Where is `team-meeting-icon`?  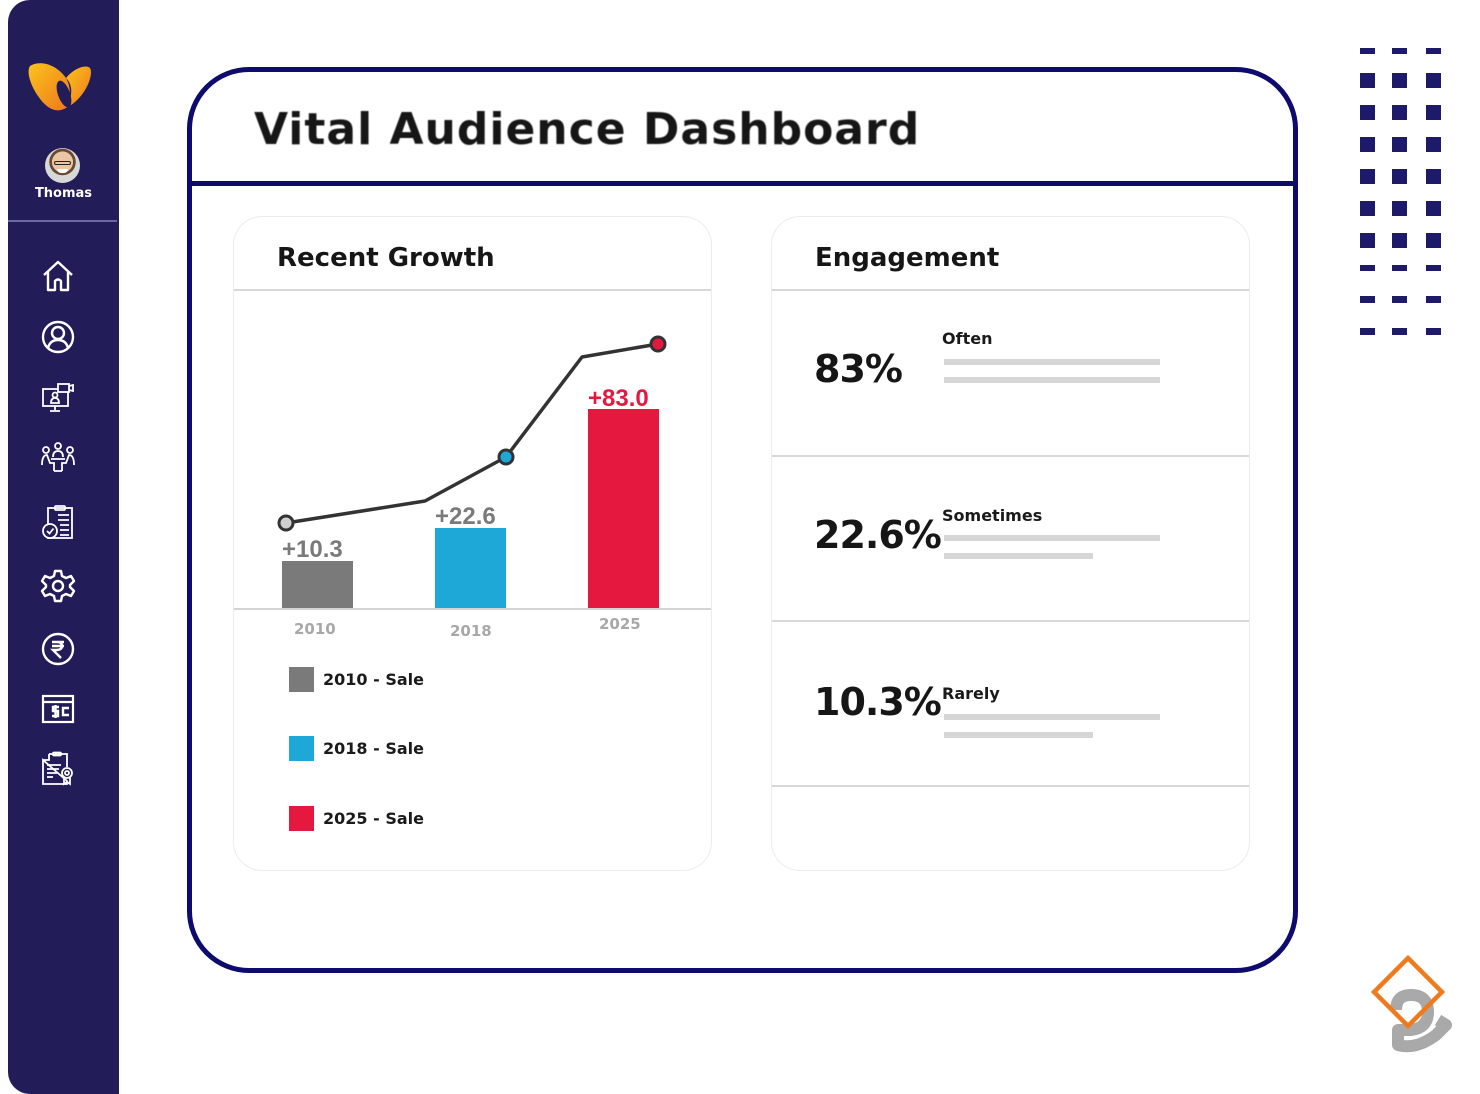
team-meeting-icon is located at coordinates (58, 457).